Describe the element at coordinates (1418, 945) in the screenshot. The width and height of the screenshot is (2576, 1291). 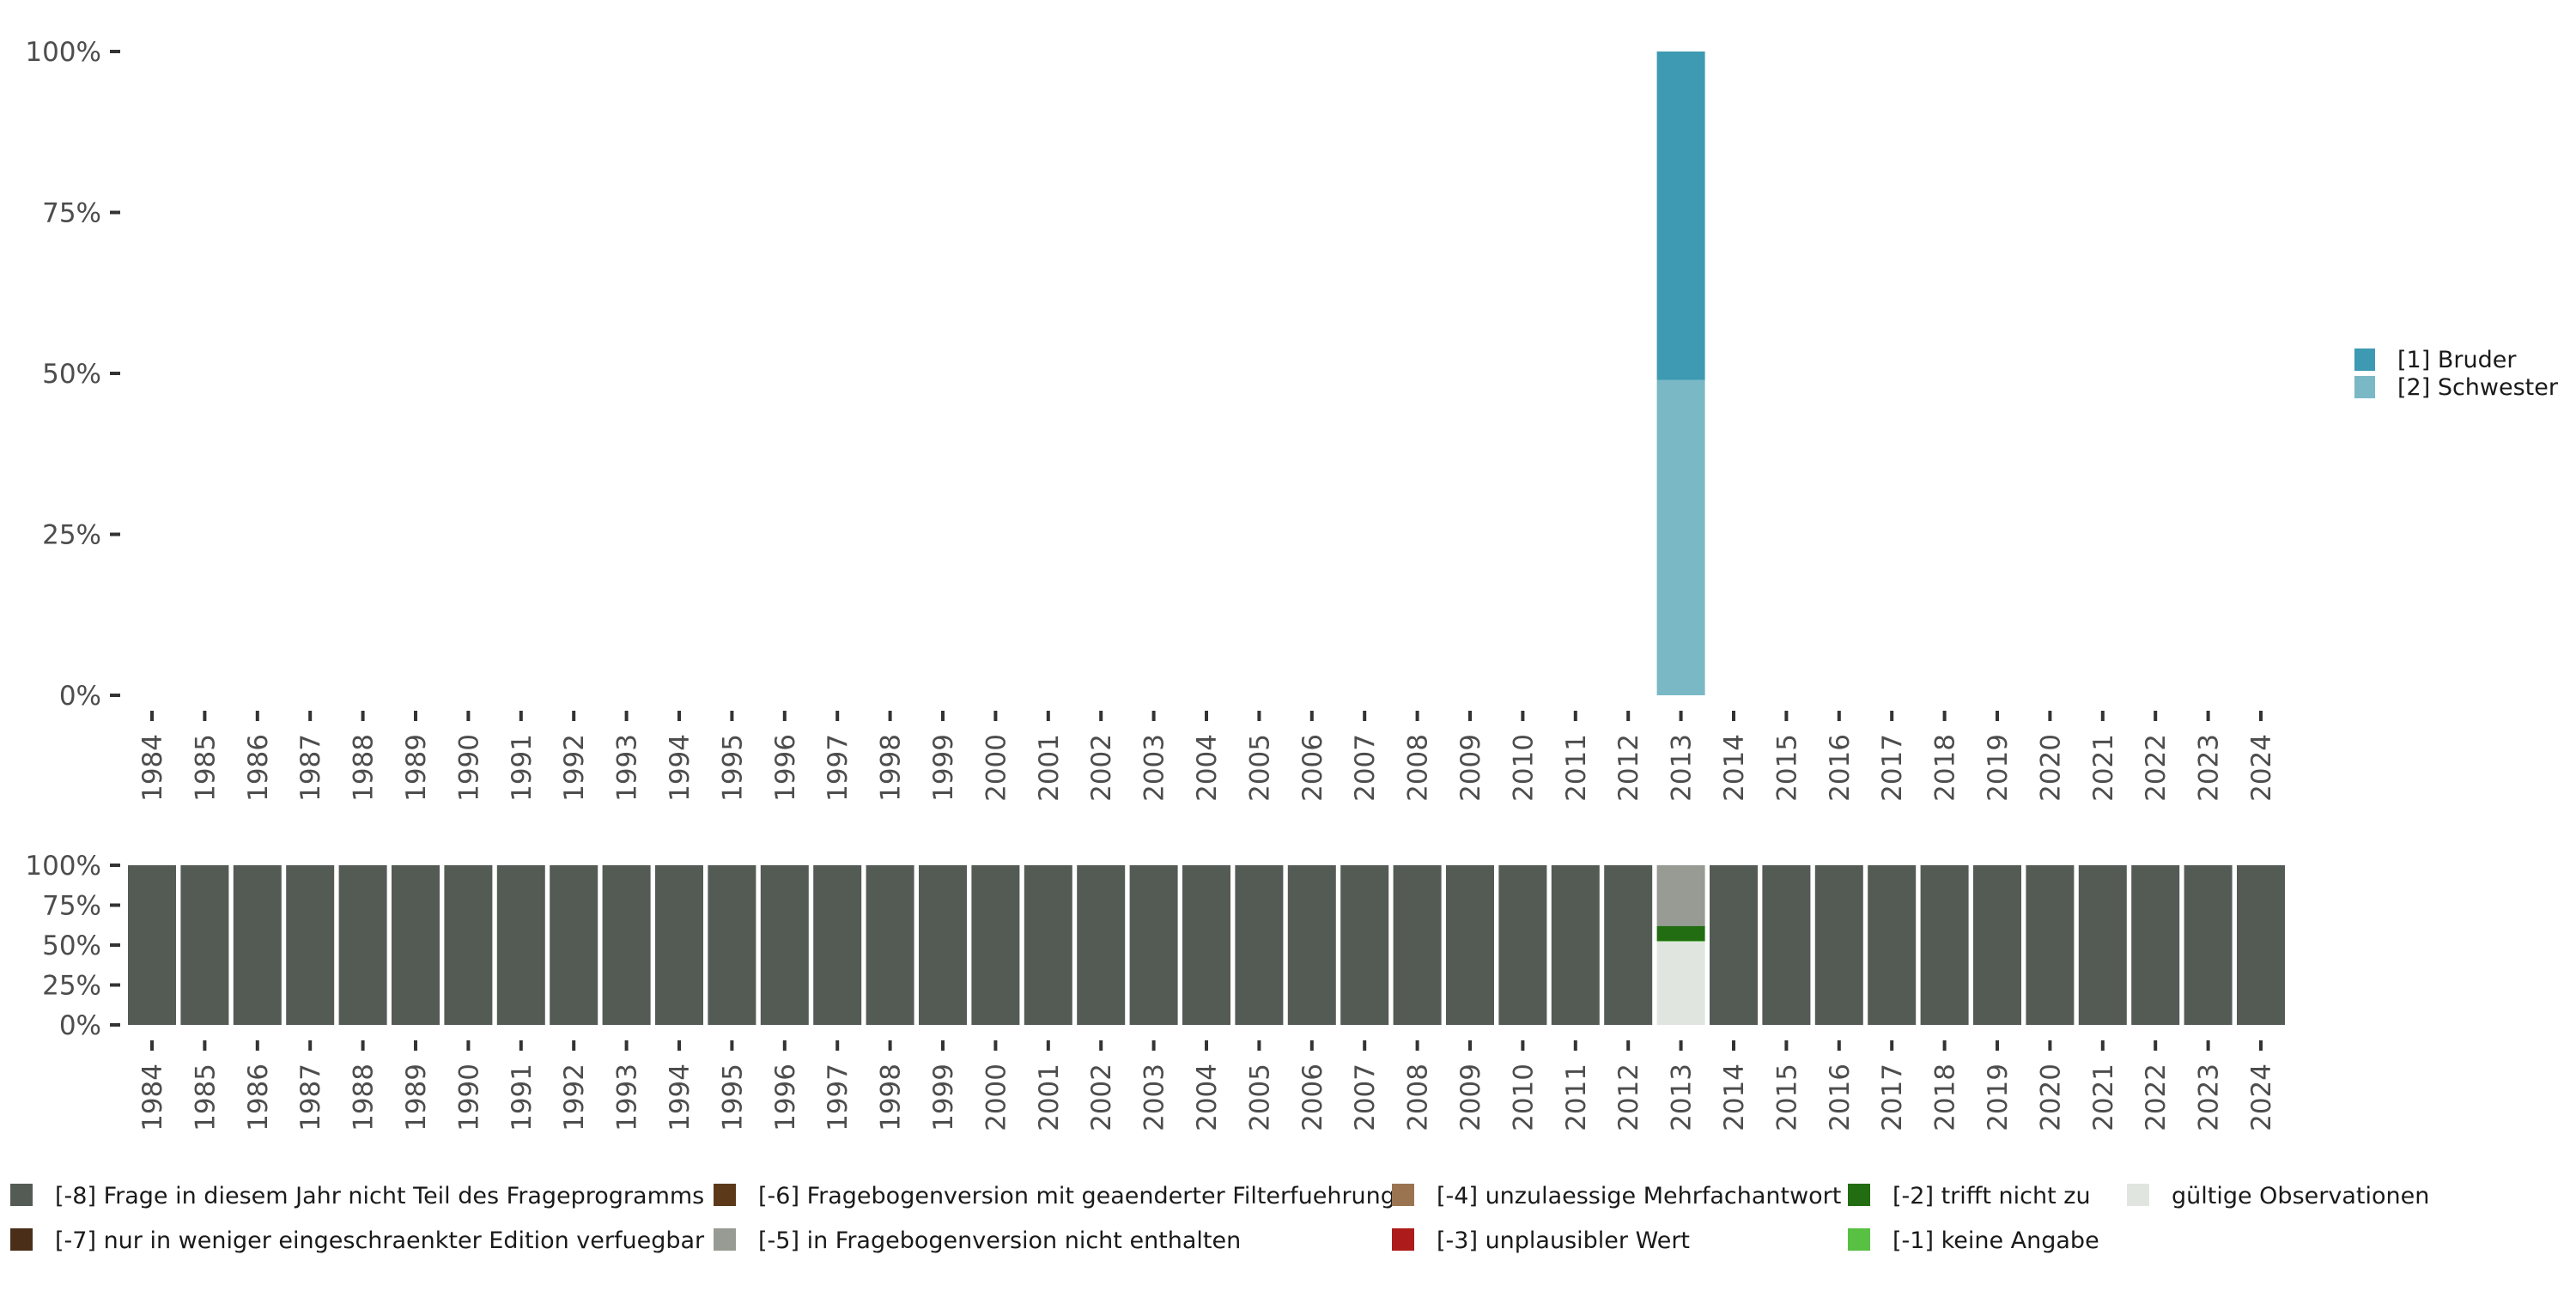
I see `bar-2008-m8` at that location.